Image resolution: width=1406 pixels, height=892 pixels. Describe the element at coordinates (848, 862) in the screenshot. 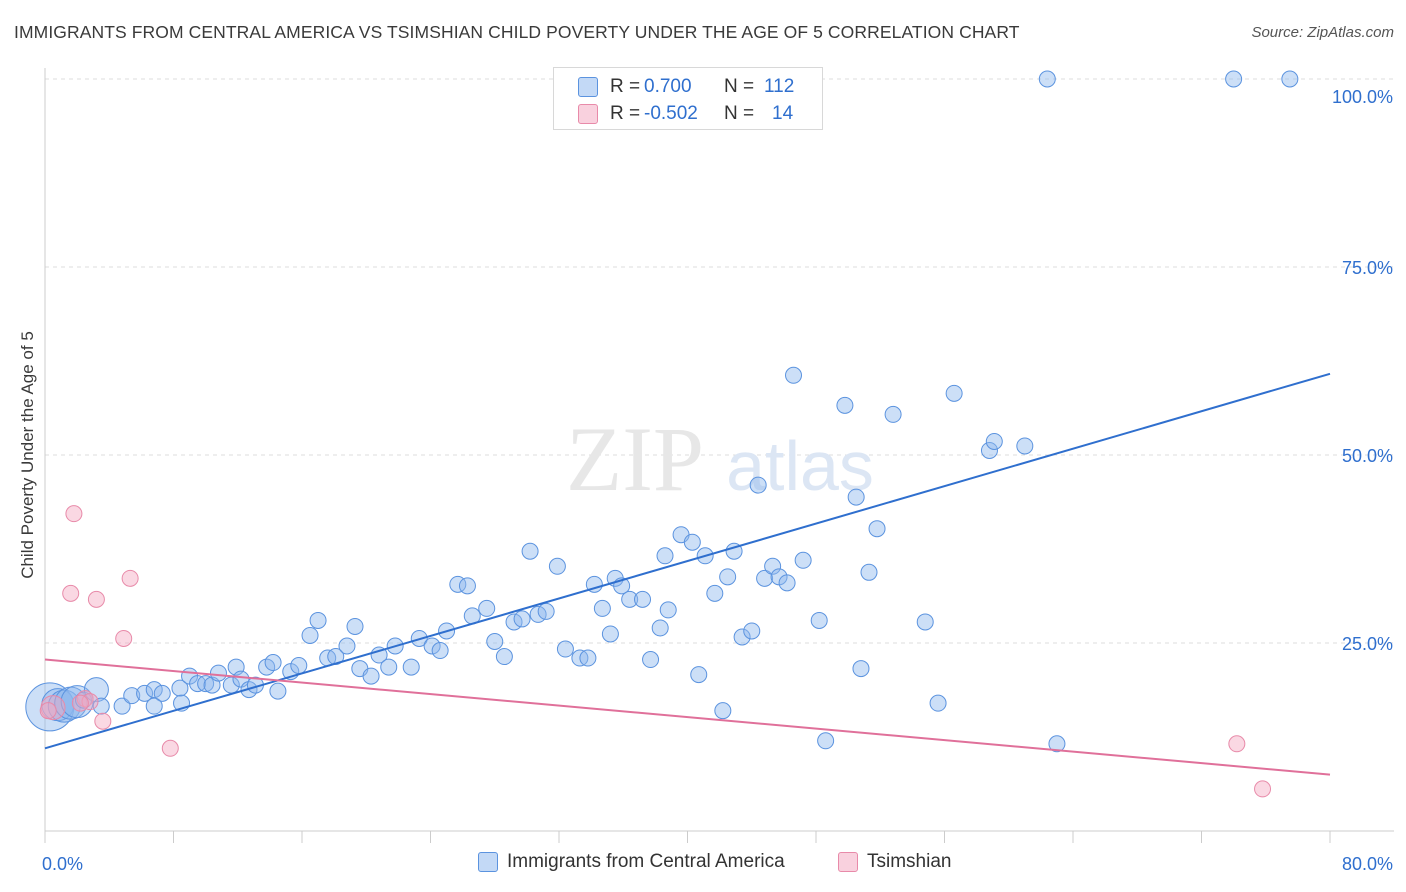

I see `legend-swatch` at that location.